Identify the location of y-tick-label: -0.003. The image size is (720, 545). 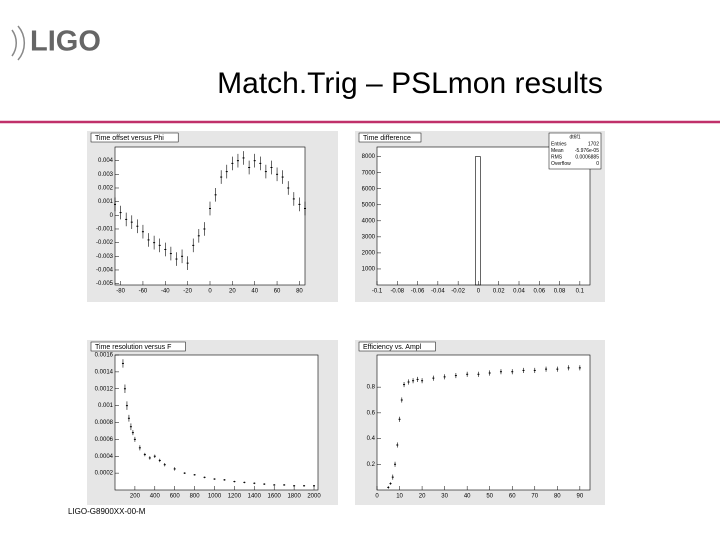
(105, 257).